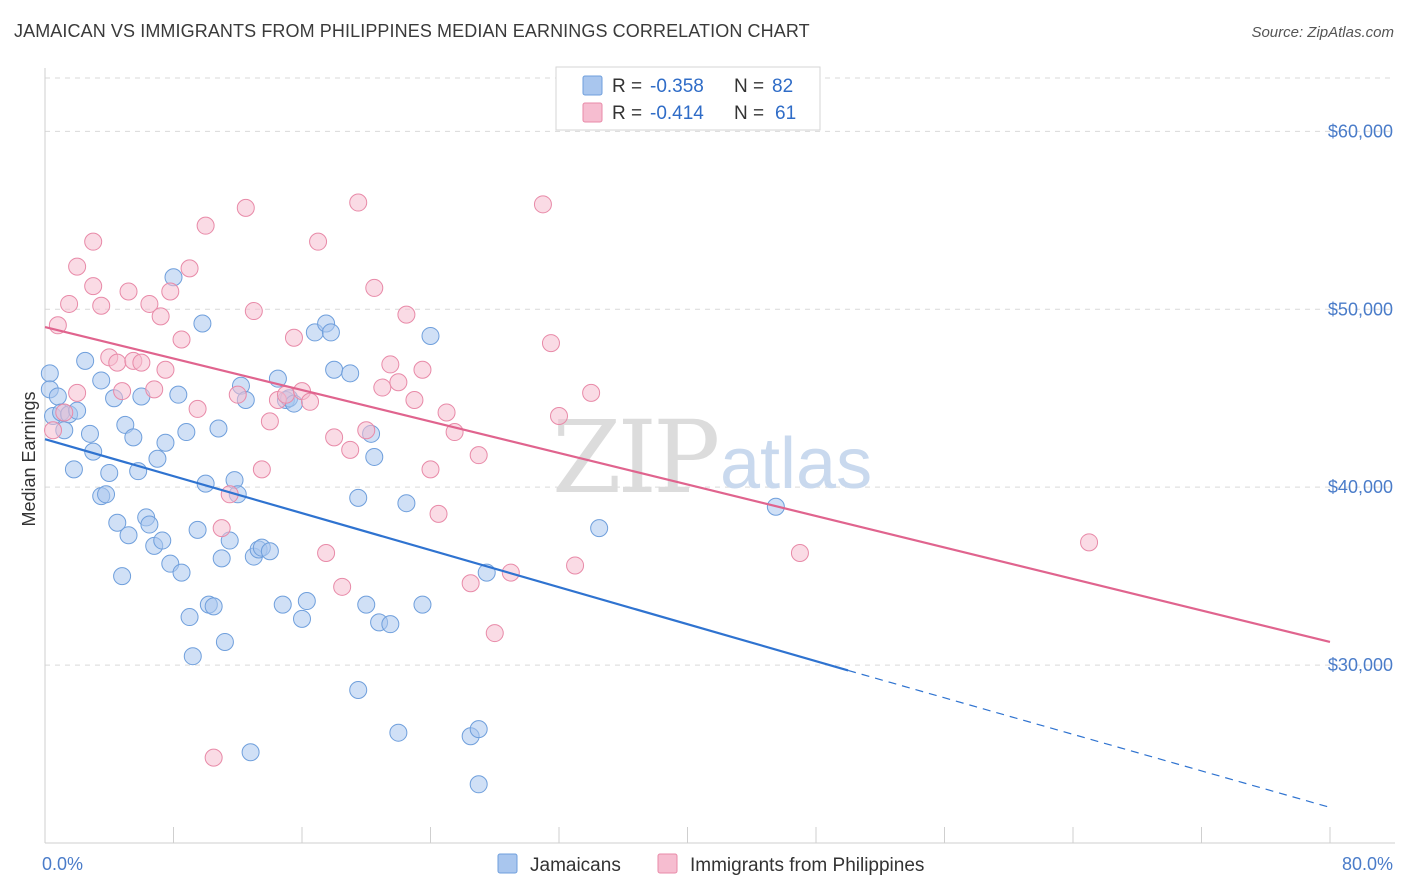 The width and height of the screenshot is (1406, 892). I want to click on legend: R = -0.358 N = 82 R = -0.414 N = 61, so click(688, 98).